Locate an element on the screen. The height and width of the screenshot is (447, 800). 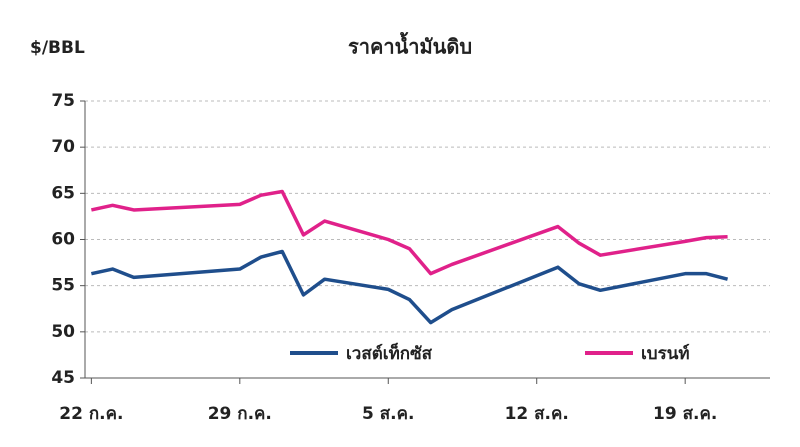
y-tick-label: 75 is located at coordinates (63, 101).